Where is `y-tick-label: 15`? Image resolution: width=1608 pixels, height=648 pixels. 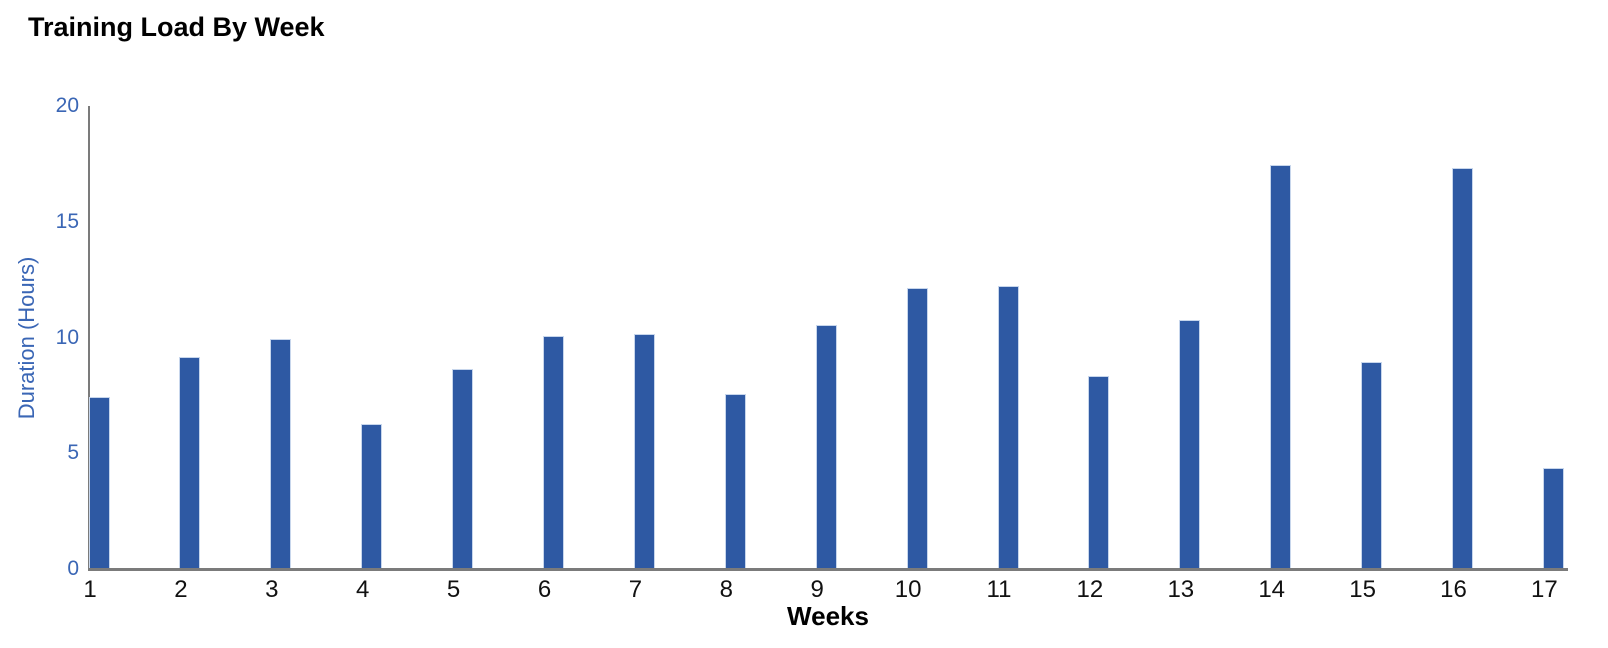
y-tick-label: 15 is located at coordinates (67, 221).